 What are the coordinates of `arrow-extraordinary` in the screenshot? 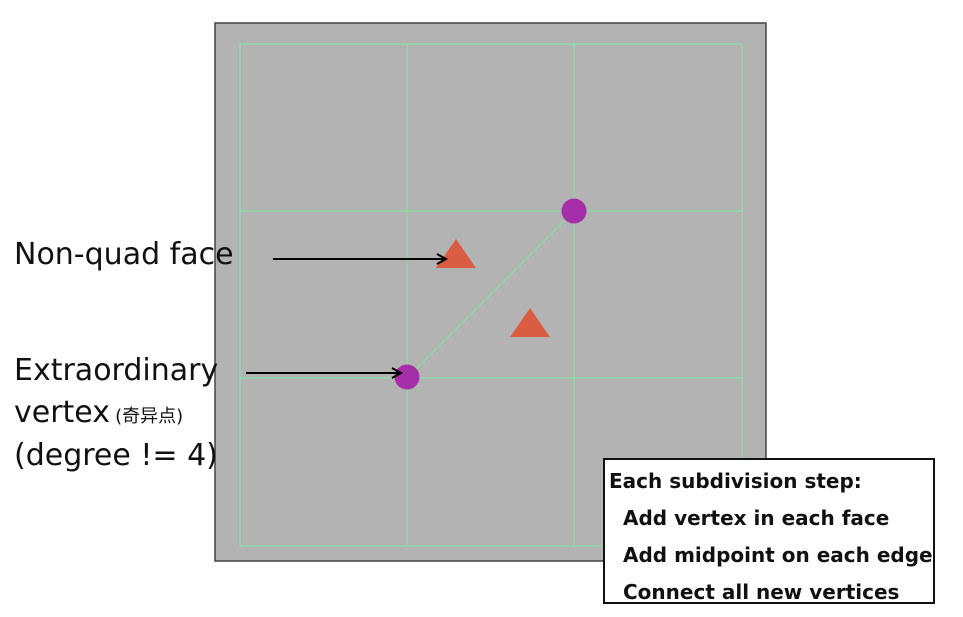 It's located at (325, 373).